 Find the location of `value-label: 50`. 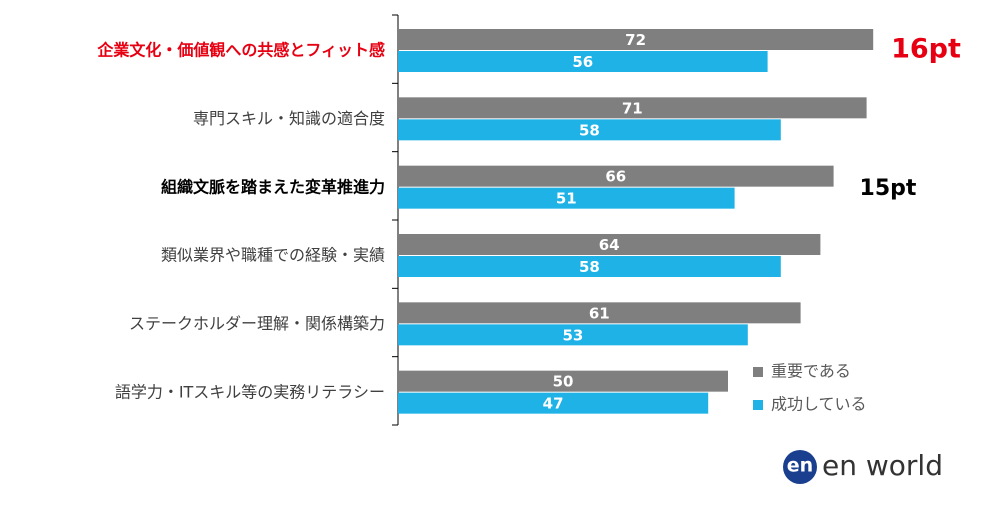

value-label: 50 is located at coordinates (563, 382).